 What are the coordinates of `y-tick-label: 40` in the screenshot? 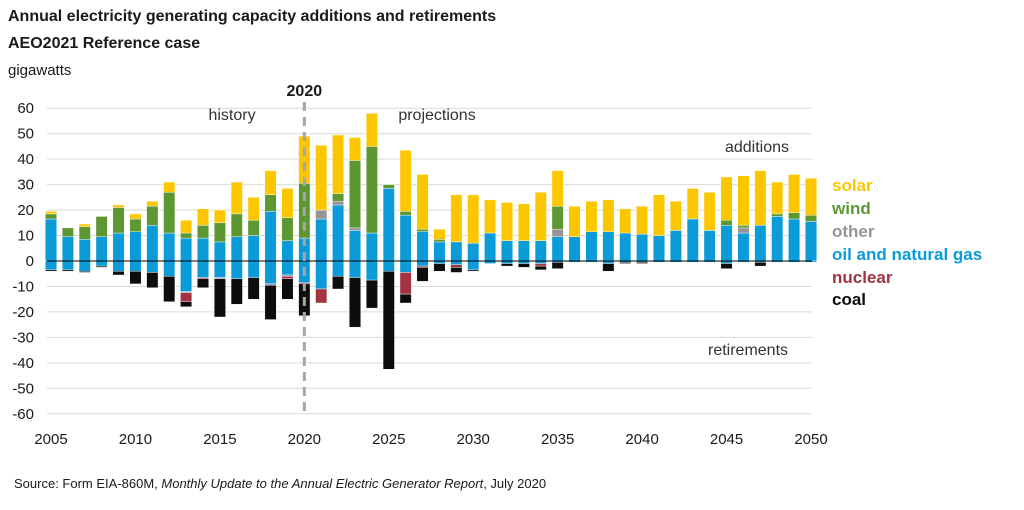 It's located at (25, 159).